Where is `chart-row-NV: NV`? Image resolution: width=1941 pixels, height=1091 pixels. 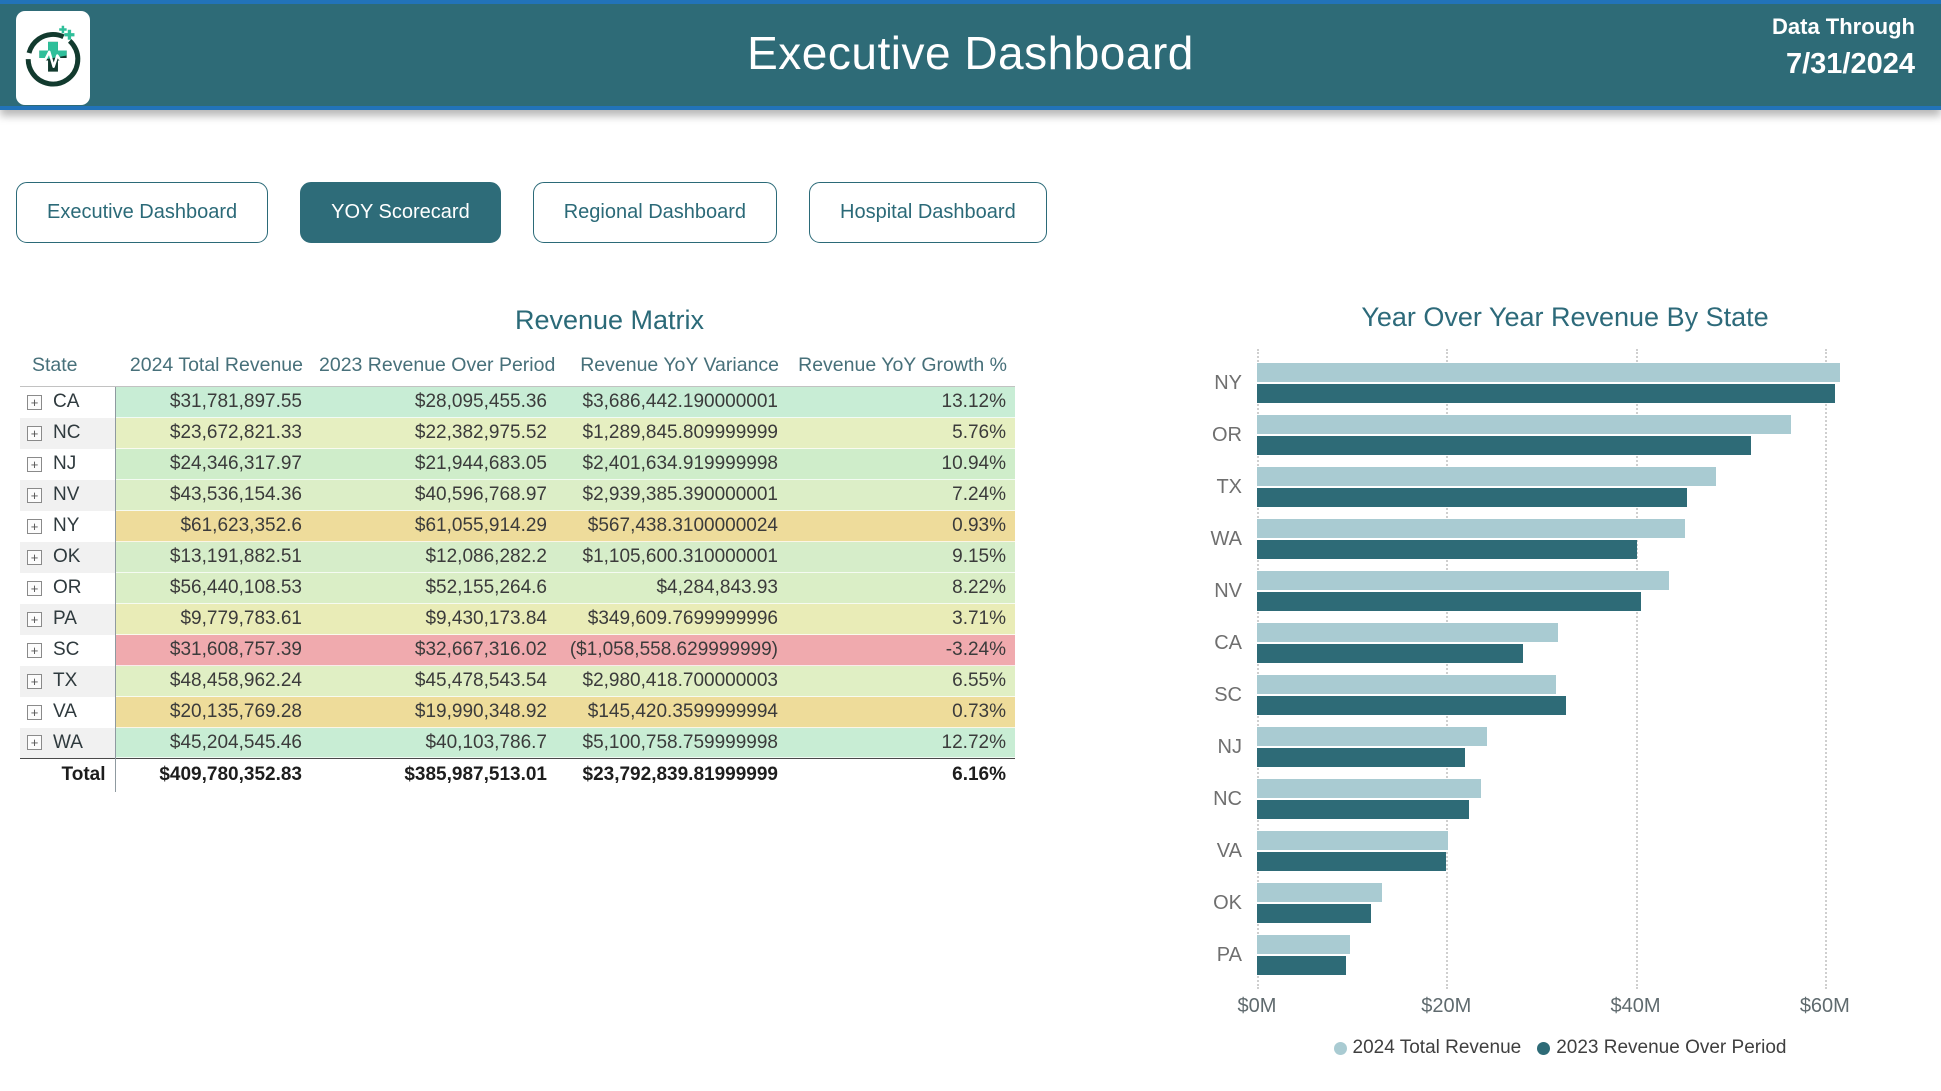
chart-row-NV: NV is located at coordinates (1544, 591).